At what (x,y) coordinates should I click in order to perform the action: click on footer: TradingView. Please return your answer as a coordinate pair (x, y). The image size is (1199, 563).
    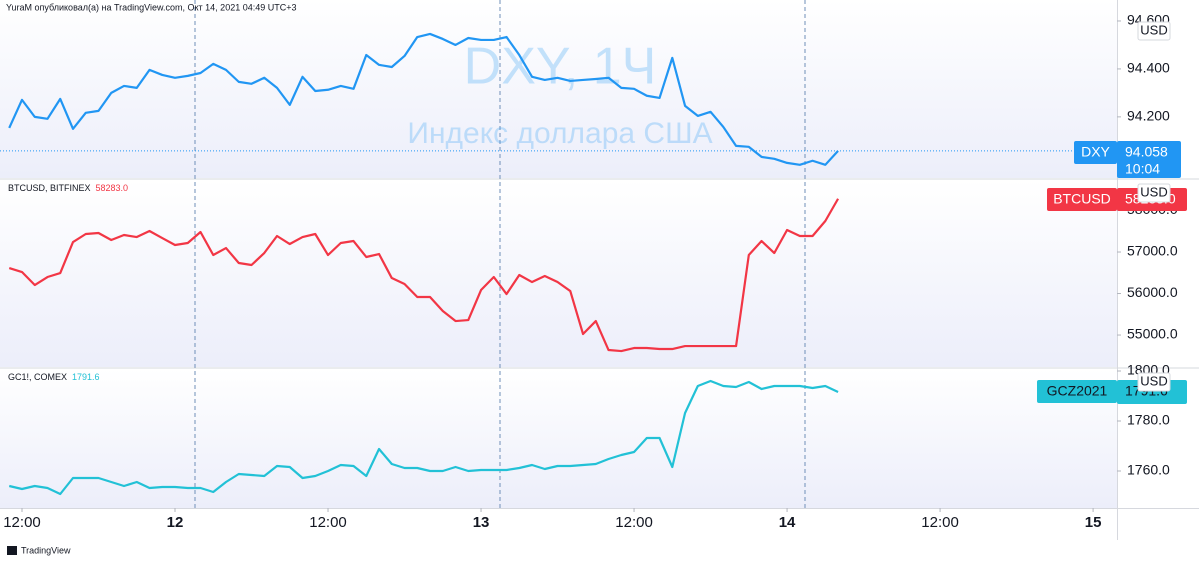
    Looking at the image, I should click on (46, 550).